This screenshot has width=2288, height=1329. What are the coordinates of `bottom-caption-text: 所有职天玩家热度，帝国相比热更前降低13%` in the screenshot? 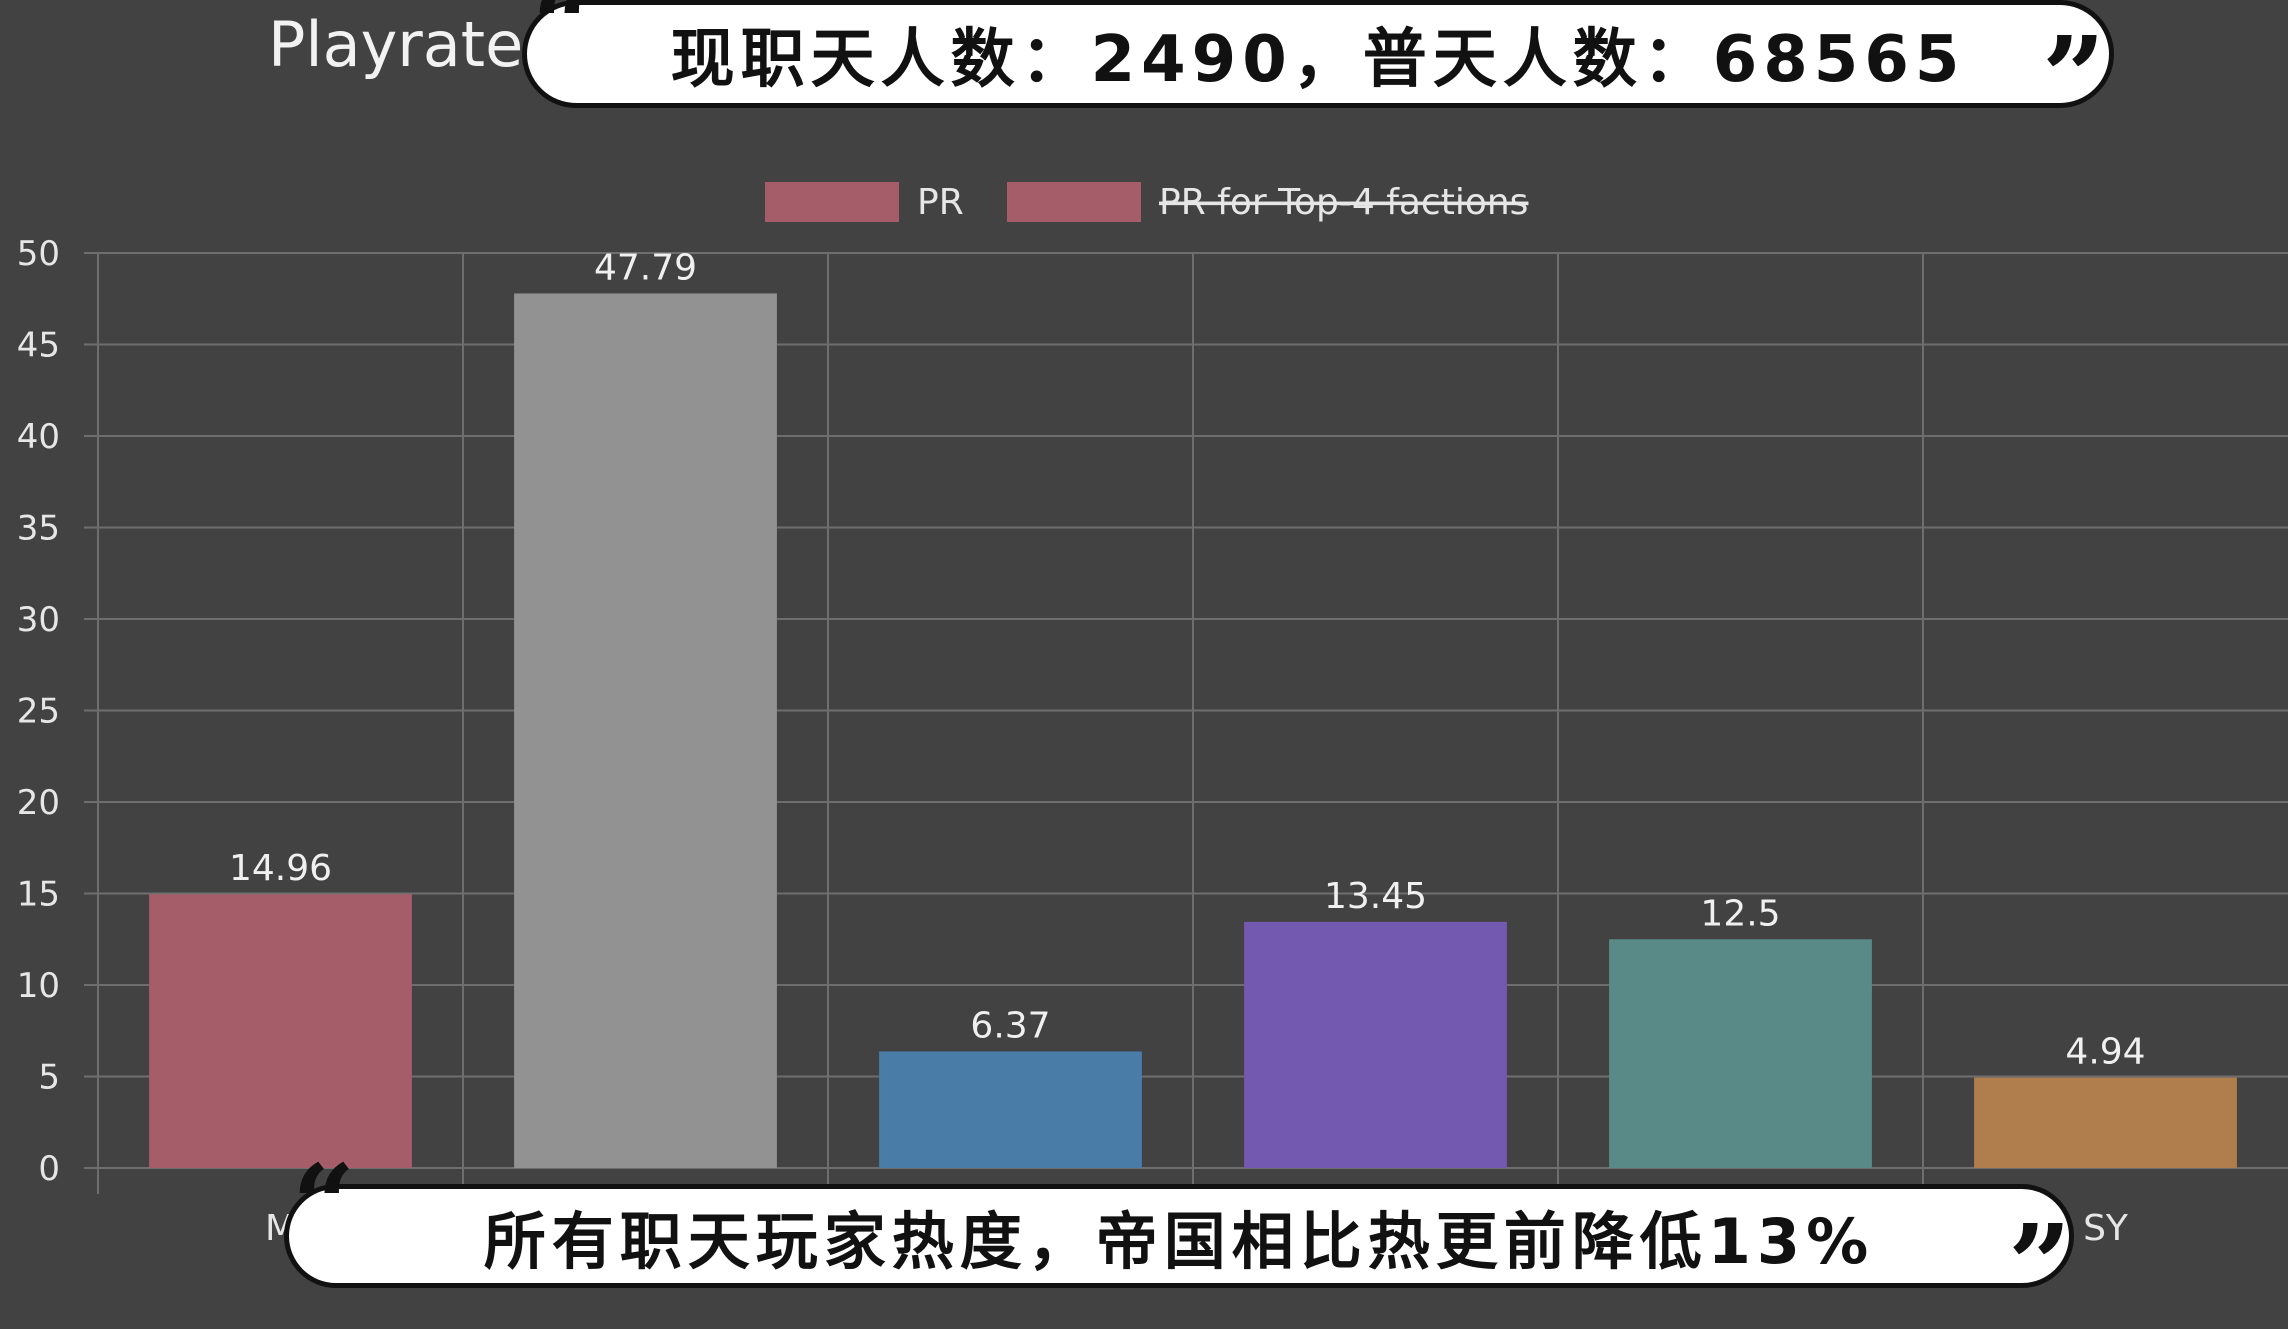 It's located at (1179, 1241).